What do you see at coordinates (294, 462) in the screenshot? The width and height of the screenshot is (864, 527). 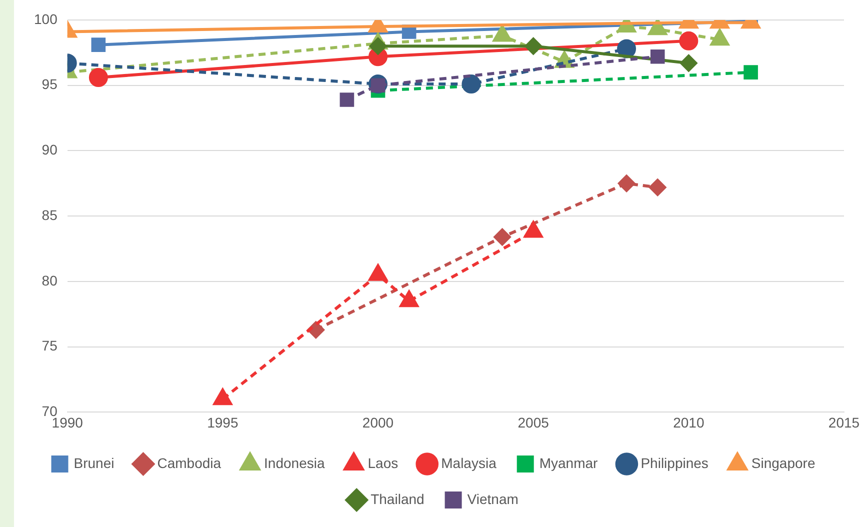 I see `legend-label: Indonesia` at bounding box center [294, 462].